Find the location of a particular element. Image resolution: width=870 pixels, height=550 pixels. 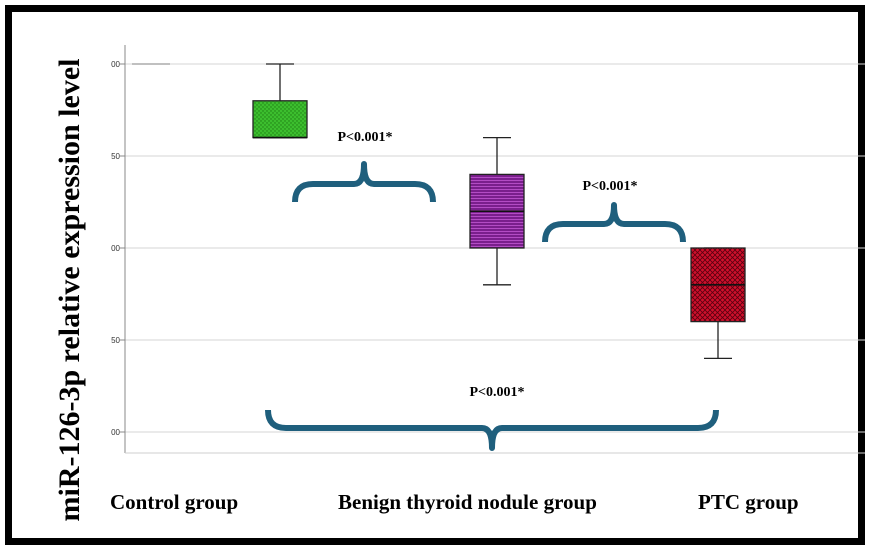

x-category-label: Control group is located at coordinates (174, 502).